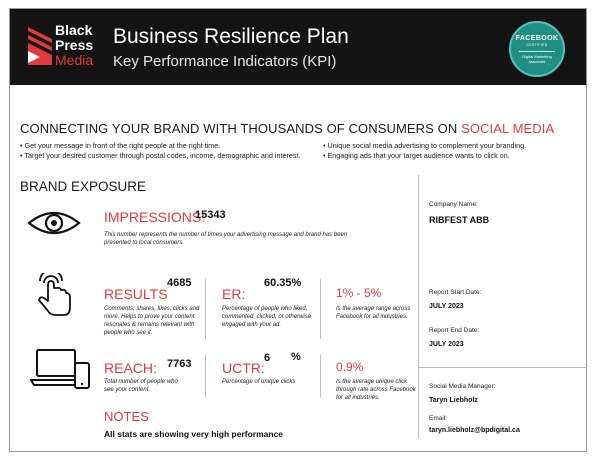 This screenshot has width=596, height=460. I want to click on report-start-date-label: Report Start Date:, so click(455, 292).